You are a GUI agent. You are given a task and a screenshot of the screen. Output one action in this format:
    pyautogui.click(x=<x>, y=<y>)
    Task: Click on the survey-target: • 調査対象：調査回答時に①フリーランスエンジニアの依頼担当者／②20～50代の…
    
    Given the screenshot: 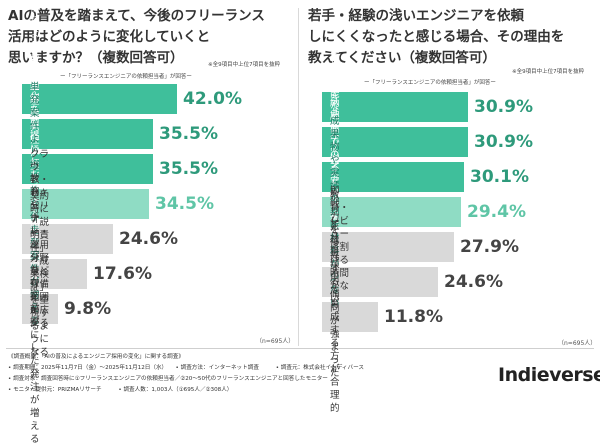 What is the action you would take?
    pyautogui.click(x=168, y=379)
    